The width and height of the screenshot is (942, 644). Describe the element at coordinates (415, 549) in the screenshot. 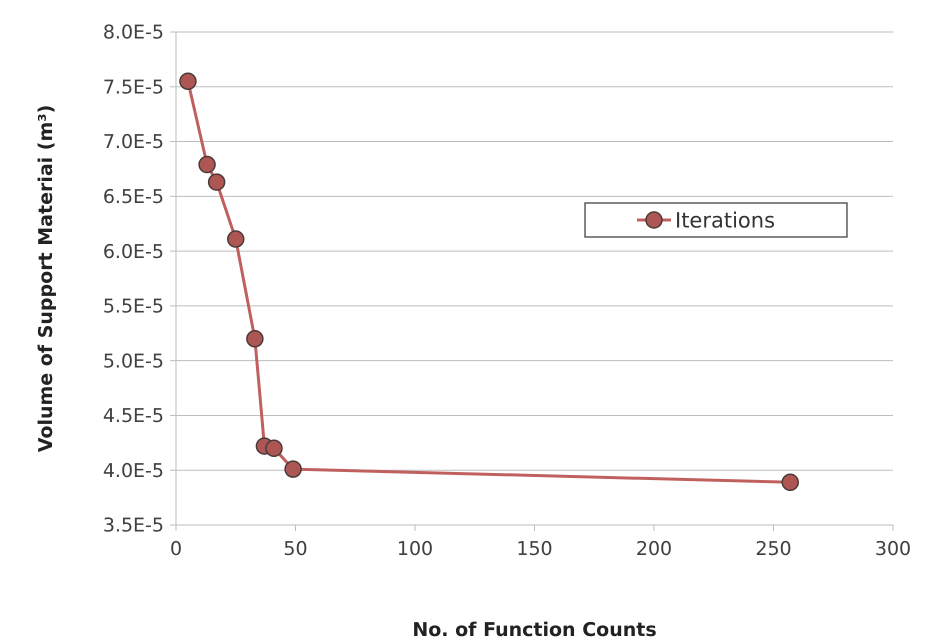

I see `x-tick-label: 100` at that location.